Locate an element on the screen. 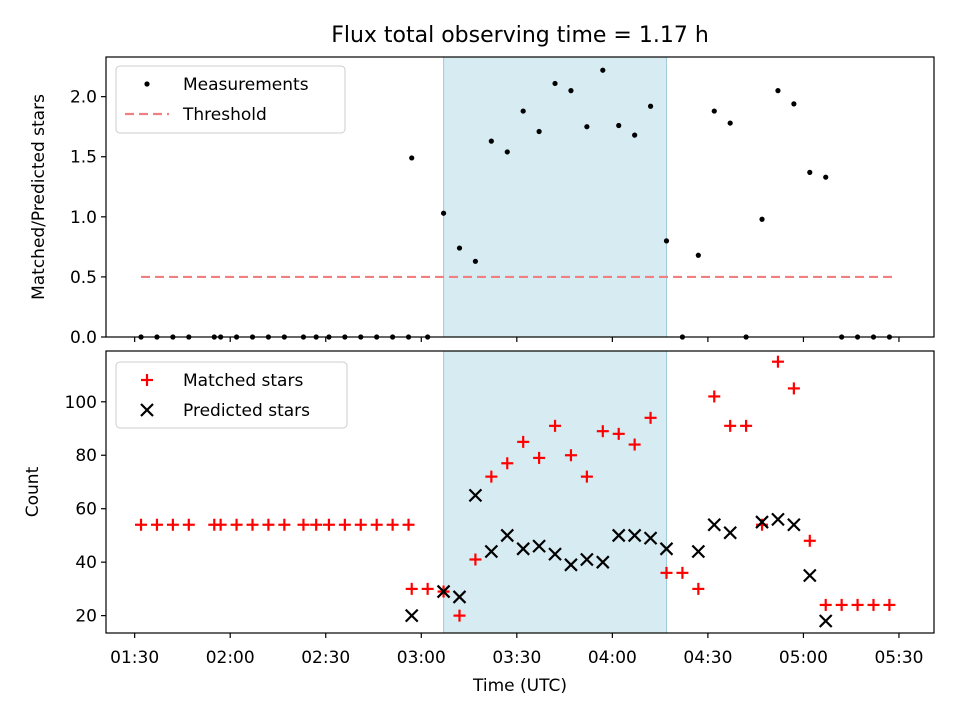 This screenshot has width=960, height=720. x-tick-label: 05:30 is located at coordinates (898, 658).